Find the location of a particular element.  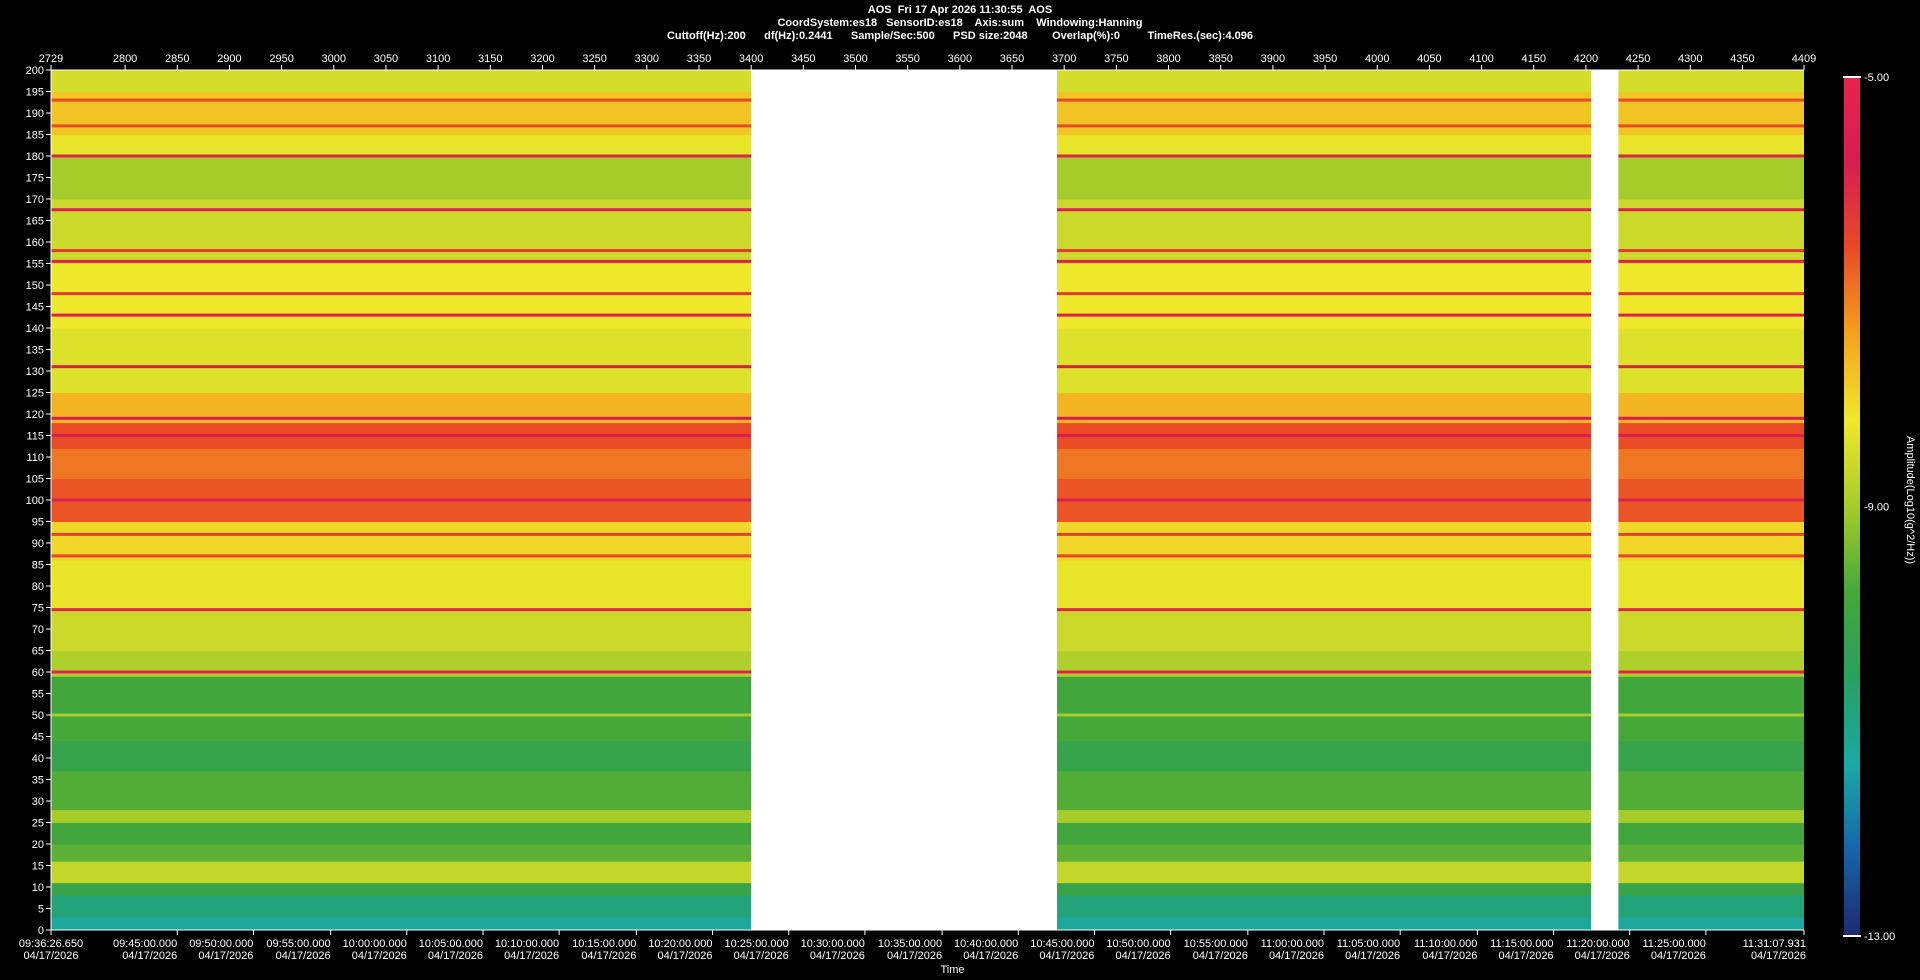

colorbar-max-label: -5.00 is located at coordinates (1876, 78).